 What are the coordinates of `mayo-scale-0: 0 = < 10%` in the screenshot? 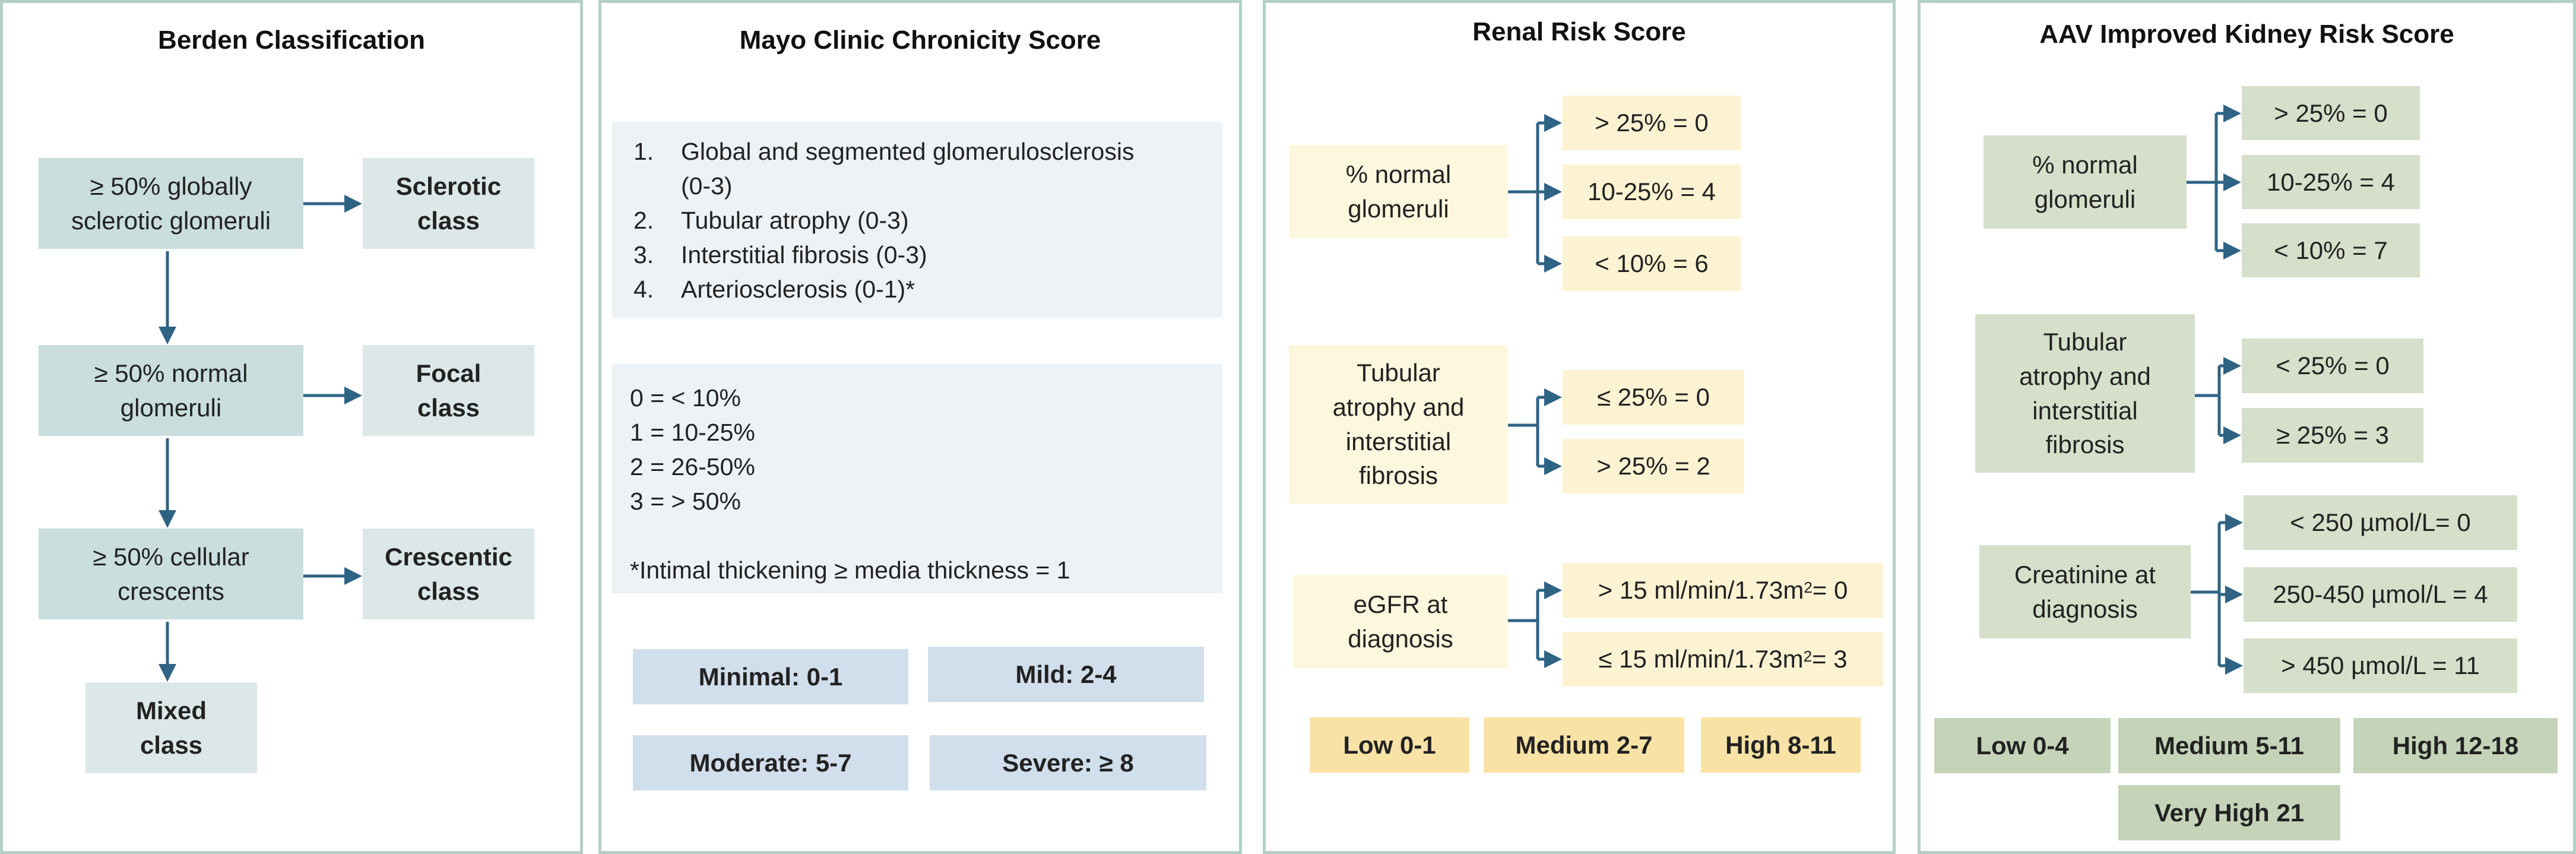 It's located at (685, 398).